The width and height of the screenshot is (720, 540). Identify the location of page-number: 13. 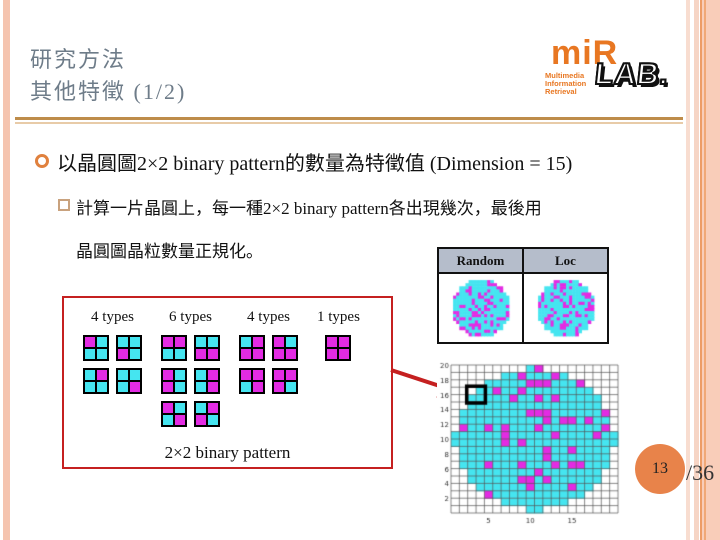
(660, 468).